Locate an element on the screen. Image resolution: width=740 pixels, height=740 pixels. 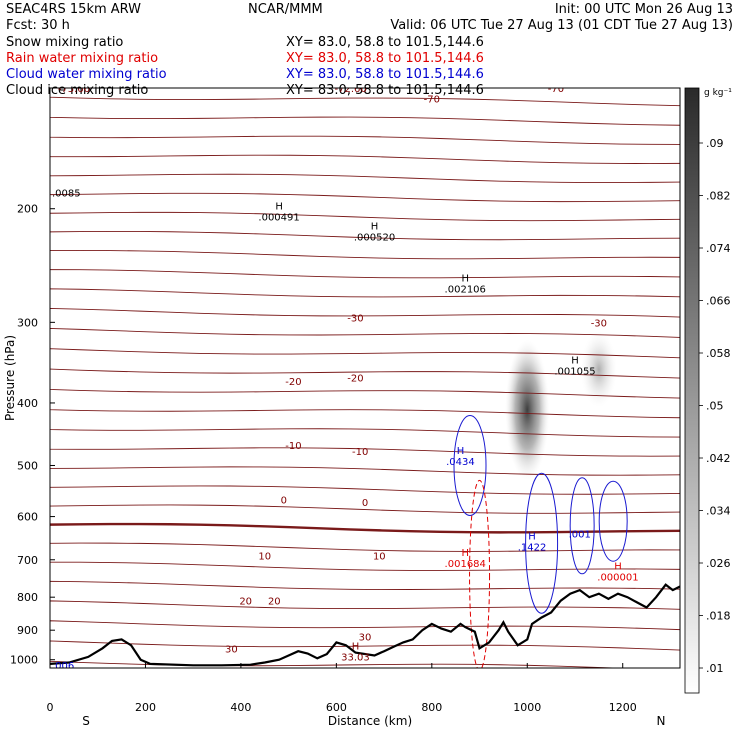
extremum-value: .000520 is located at coordinates (374, 237).